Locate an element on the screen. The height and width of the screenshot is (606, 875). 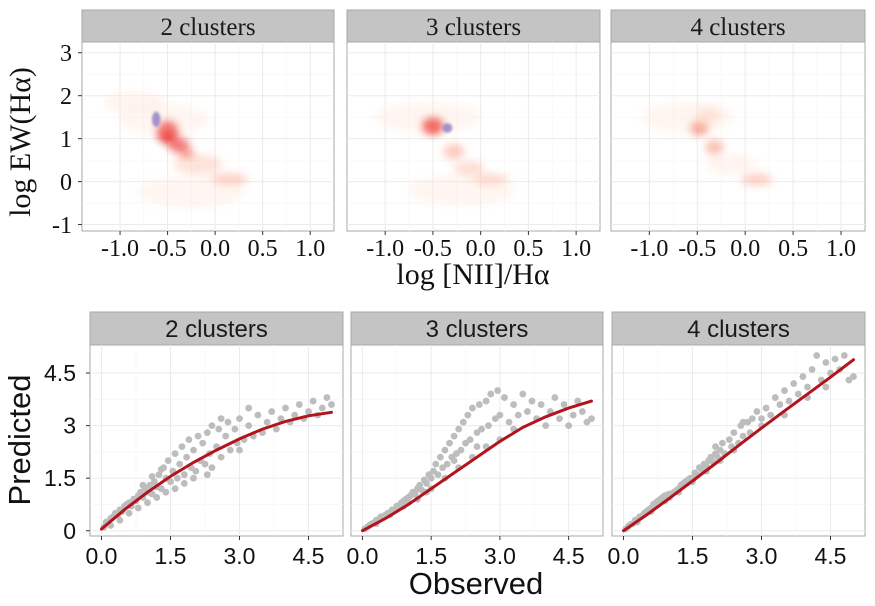
top-y-tick-label: -1 is located at coordinates (62, 226).